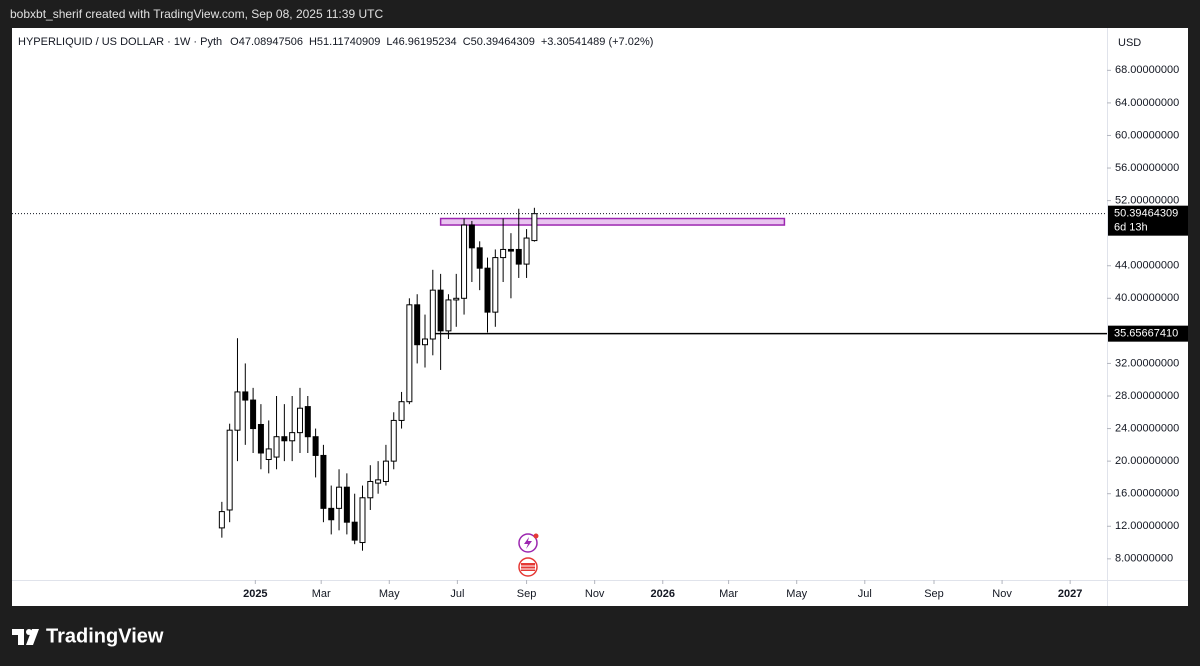 The height and width of the screenshot is (666, 1200). I want to click on legend-value: L46.96195234, so click(421, 42).